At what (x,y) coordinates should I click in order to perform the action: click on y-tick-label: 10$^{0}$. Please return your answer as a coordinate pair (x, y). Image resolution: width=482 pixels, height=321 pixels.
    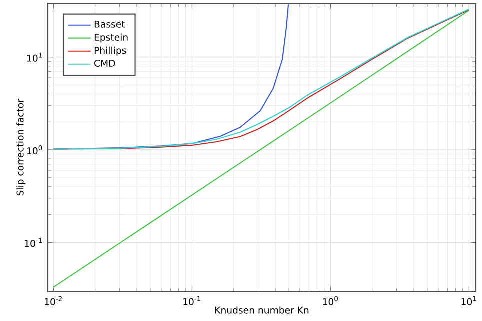
    Looking at the image, I should click on (35, 150).